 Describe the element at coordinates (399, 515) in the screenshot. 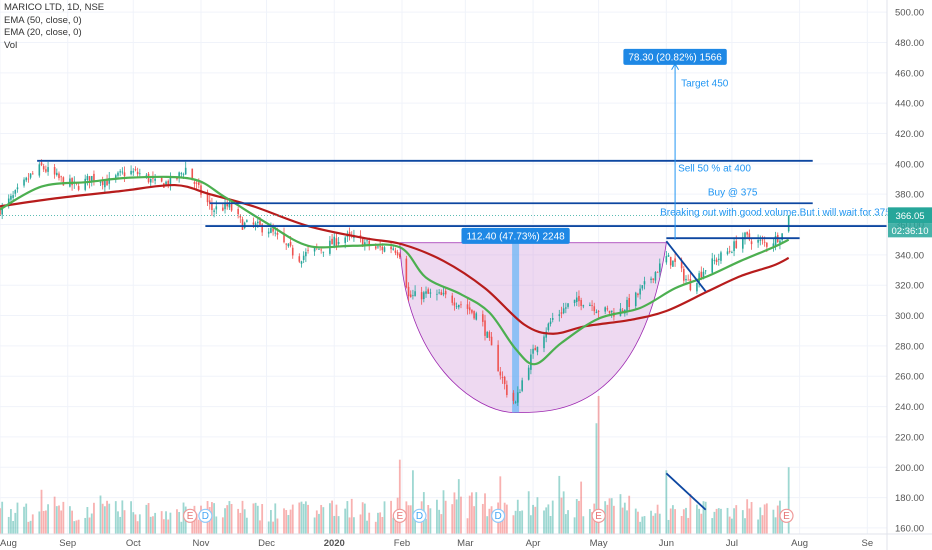

I see `earnings-marker` at that location.